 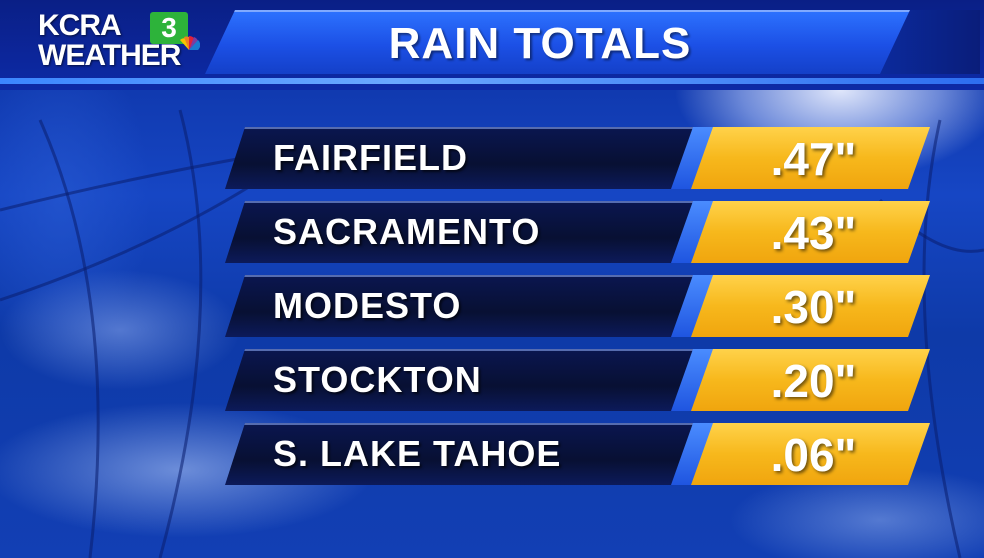 I want to click on station-logo: KCRA 3 WEATHER, so click(x=123, y=41).